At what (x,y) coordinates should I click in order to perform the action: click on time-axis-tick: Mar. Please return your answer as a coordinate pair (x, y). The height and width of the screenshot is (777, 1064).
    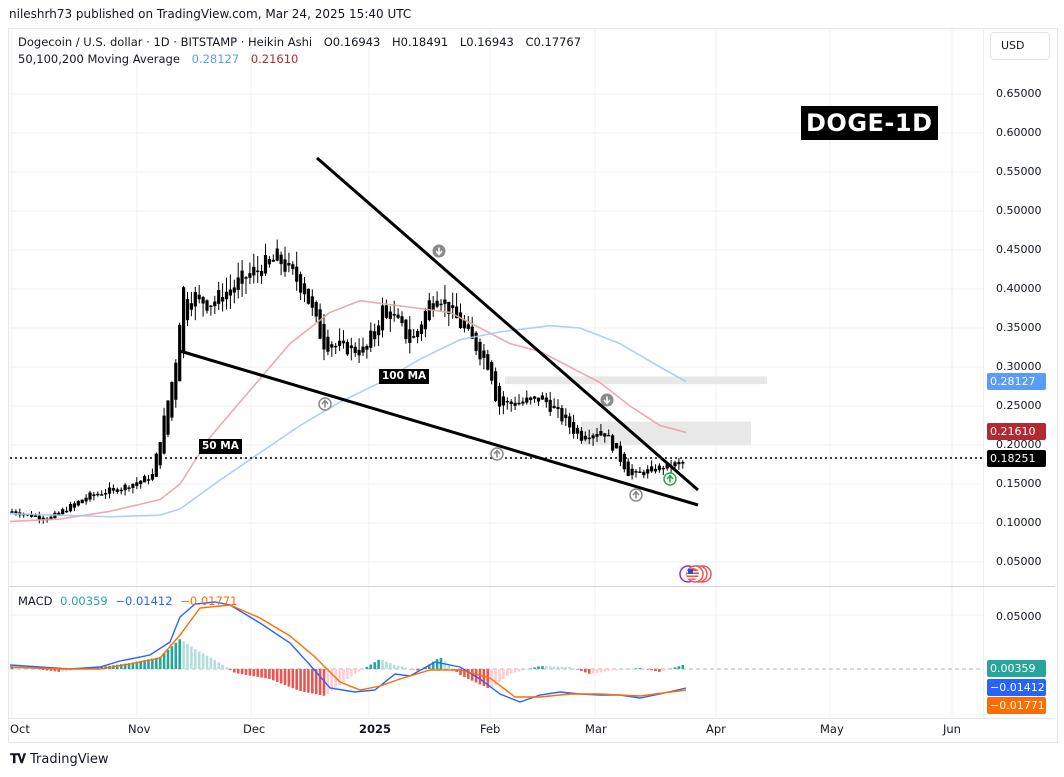
    Looking at the image, I should click on (596, 729).